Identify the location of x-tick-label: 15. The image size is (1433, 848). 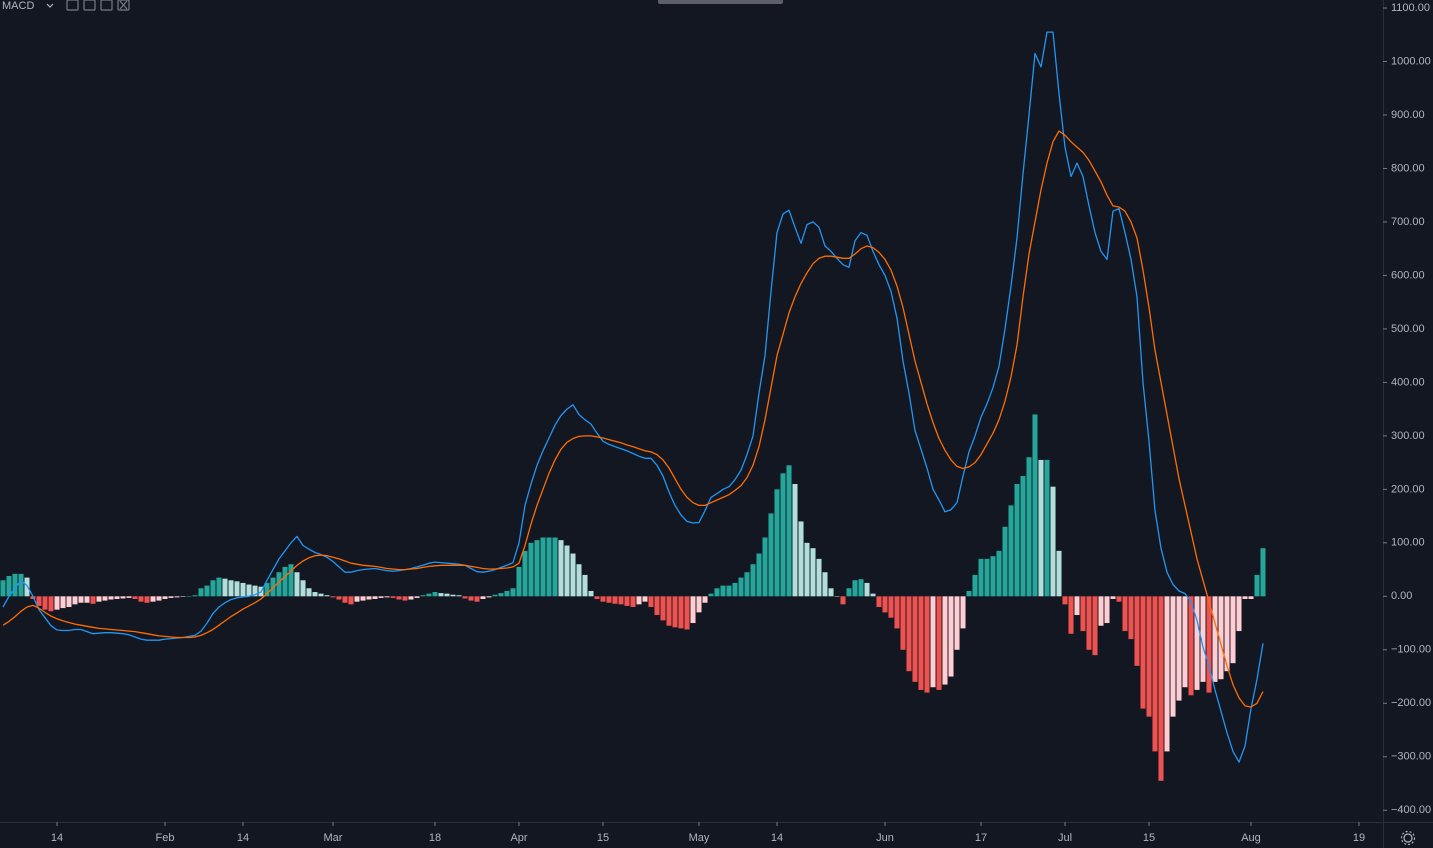
(1149, 838).